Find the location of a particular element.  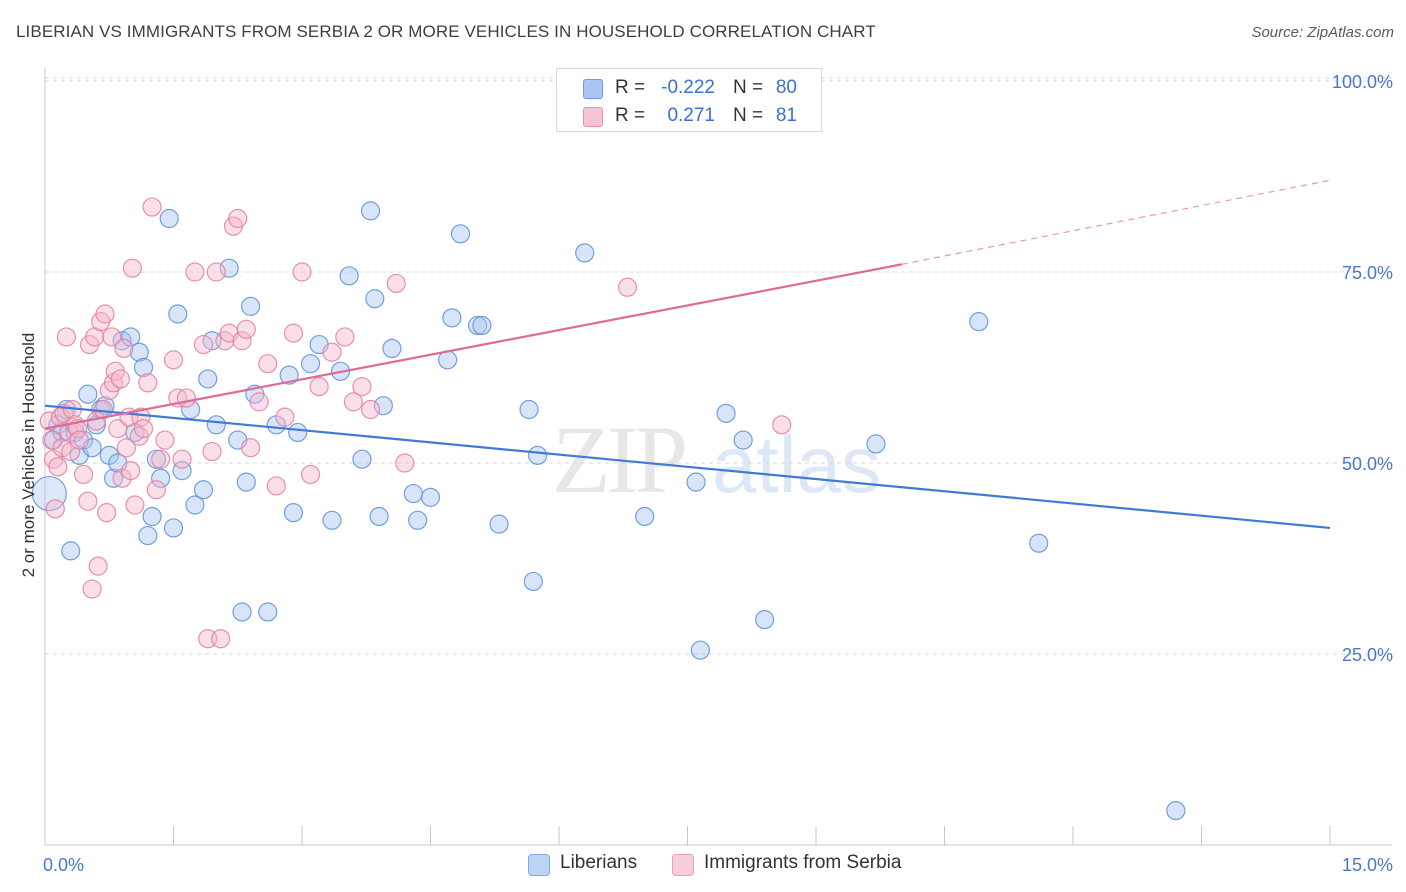

watermark-atlas: atlas is located at coordinates (796, 464).